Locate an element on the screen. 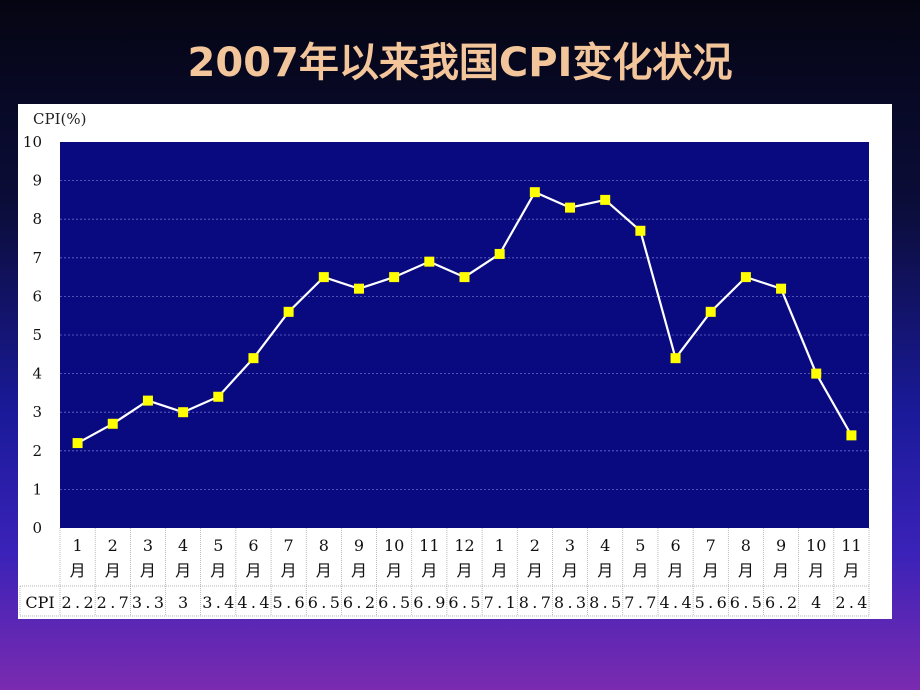 The height and width of the screenshot is (690, 920). data-table-cell: 2.2 is located at coordinates (78, 602).